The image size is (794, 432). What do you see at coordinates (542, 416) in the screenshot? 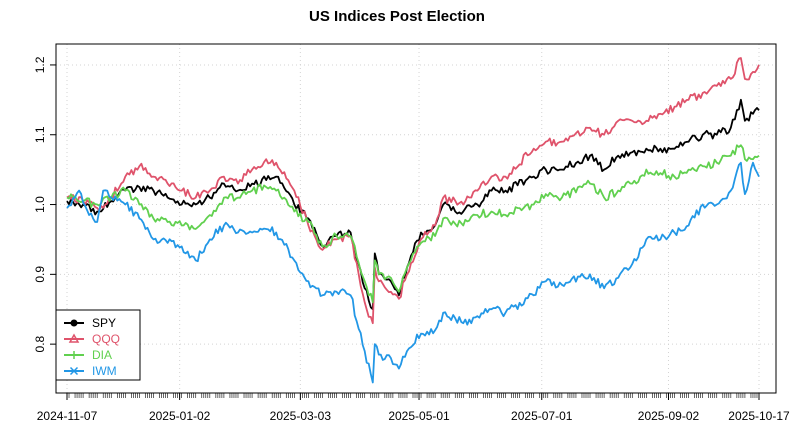
I see `x-tick-label: 2025-07-01` at bounding box center [542, 416].